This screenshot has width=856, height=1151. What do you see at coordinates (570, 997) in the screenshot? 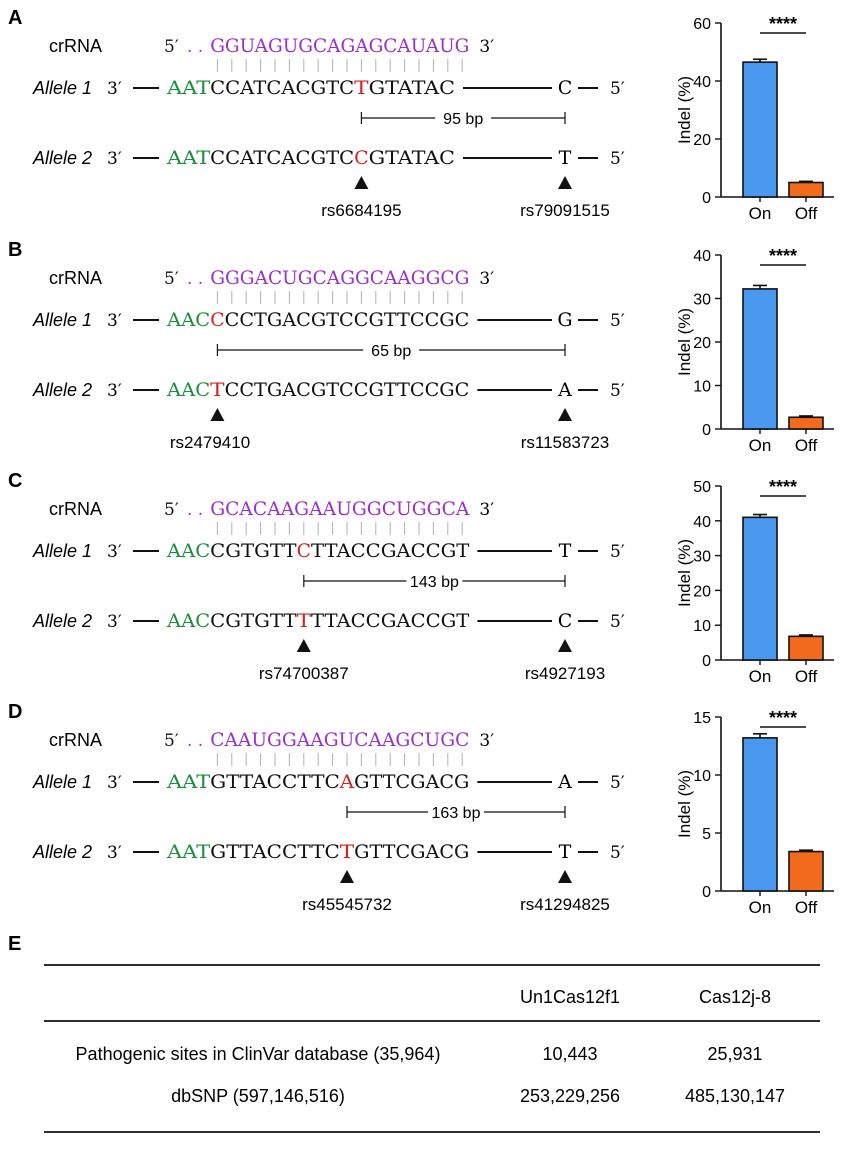
I see `table-header: Un1Cas12f1` at bounding box center [570, 997].